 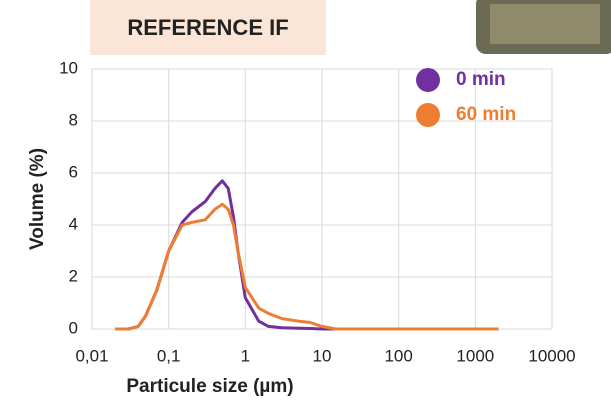 What do you see at coordinates (73, 327) in the screenshot?
I see `y-tick-label: 0` at bounding box center [73, 327].